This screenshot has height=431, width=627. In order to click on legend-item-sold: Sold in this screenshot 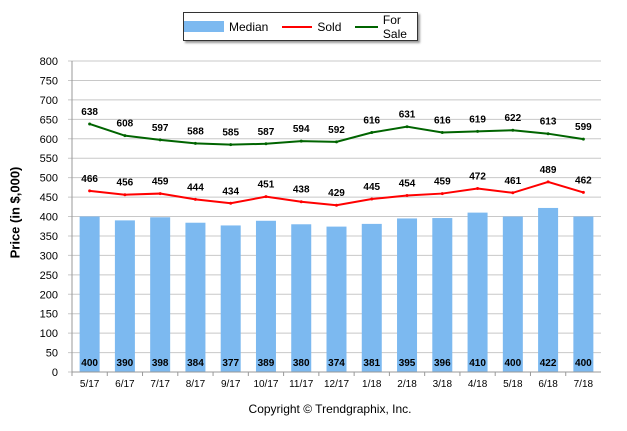, I will do `click(311, 27)`.